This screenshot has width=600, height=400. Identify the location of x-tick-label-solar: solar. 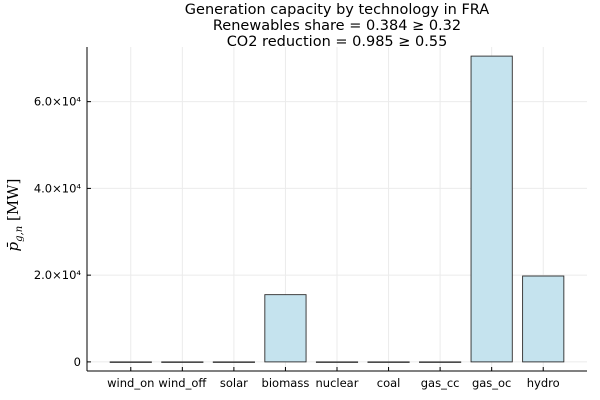
(234, 383).